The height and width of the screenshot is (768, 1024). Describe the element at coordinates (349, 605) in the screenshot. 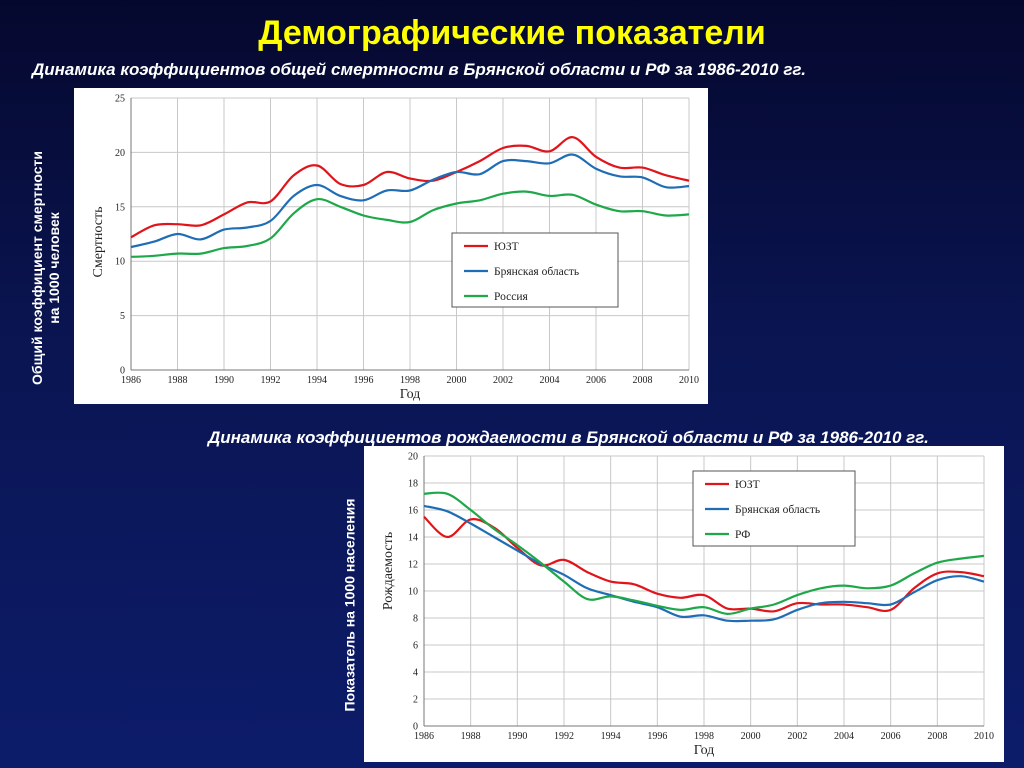

I see `births-side-label: Показатель на 1000 населения` at that location.